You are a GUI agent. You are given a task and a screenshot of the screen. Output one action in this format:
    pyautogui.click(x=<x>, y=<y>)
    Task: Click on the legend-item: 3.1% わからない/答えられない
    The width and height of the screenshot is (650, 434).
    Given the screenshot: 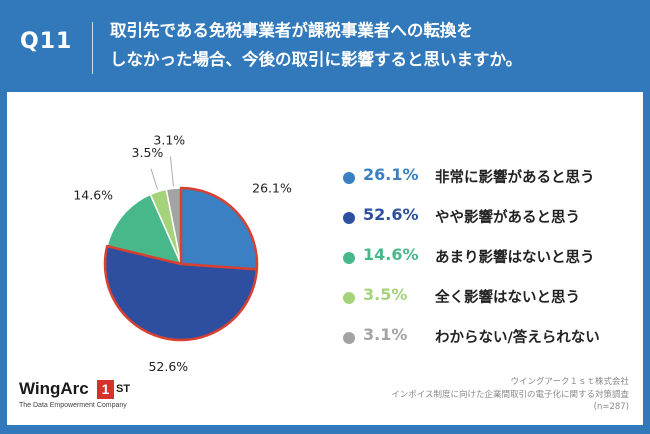 What is the action you would take?
    pyautogui.click(x=483, y=342)
    